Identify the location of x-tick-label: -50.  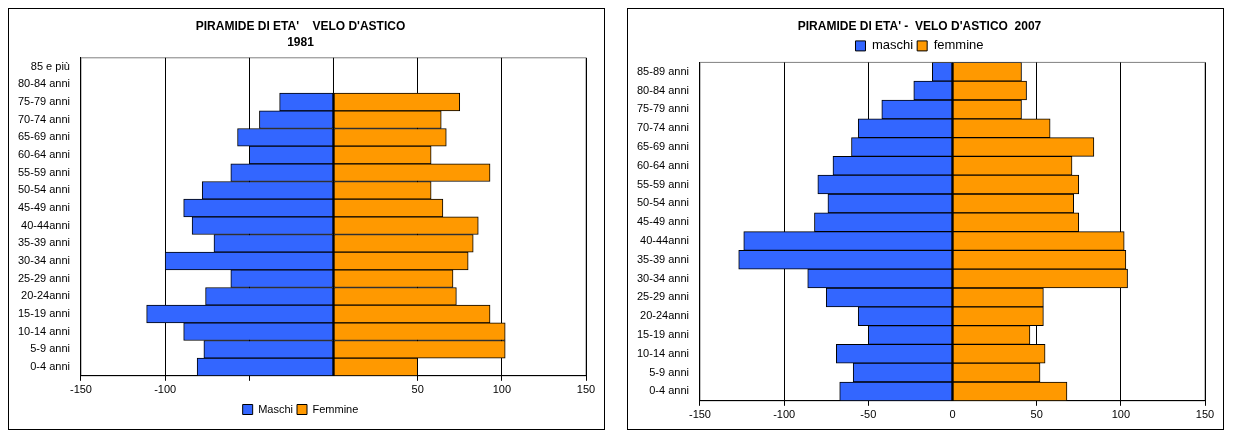
(868, 414).